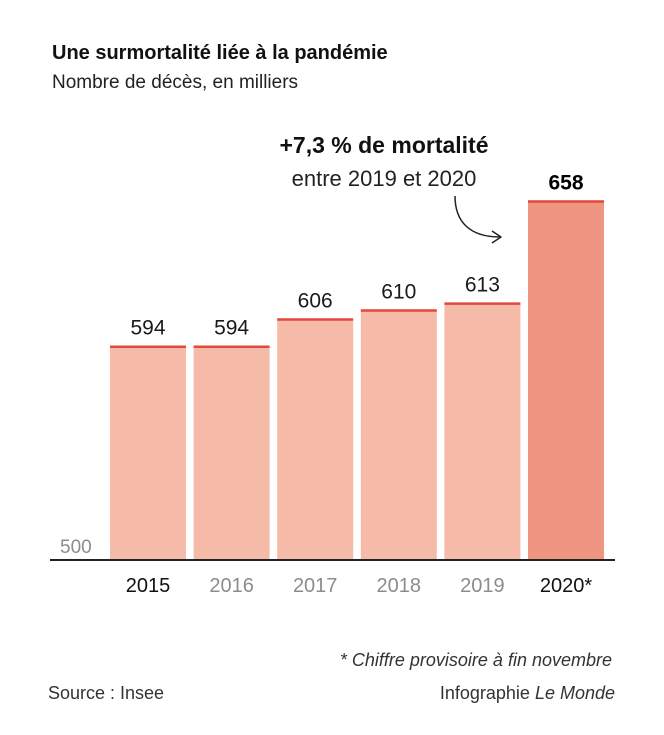 This screenshot has height=735, width=664. What do you see at coordinates (231, 586) in the screenshot?
I see `x-tick-label: 2016` at bounding box center [231, 586].